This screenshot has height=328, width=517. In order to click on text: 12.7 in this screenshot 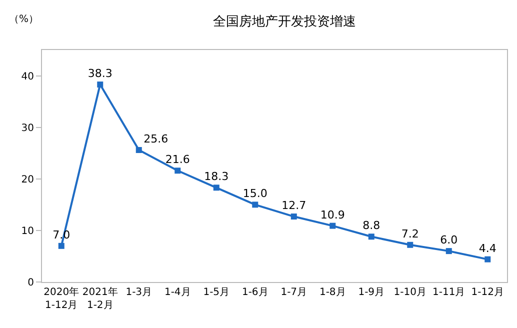, I will do `click(294, 205)`.